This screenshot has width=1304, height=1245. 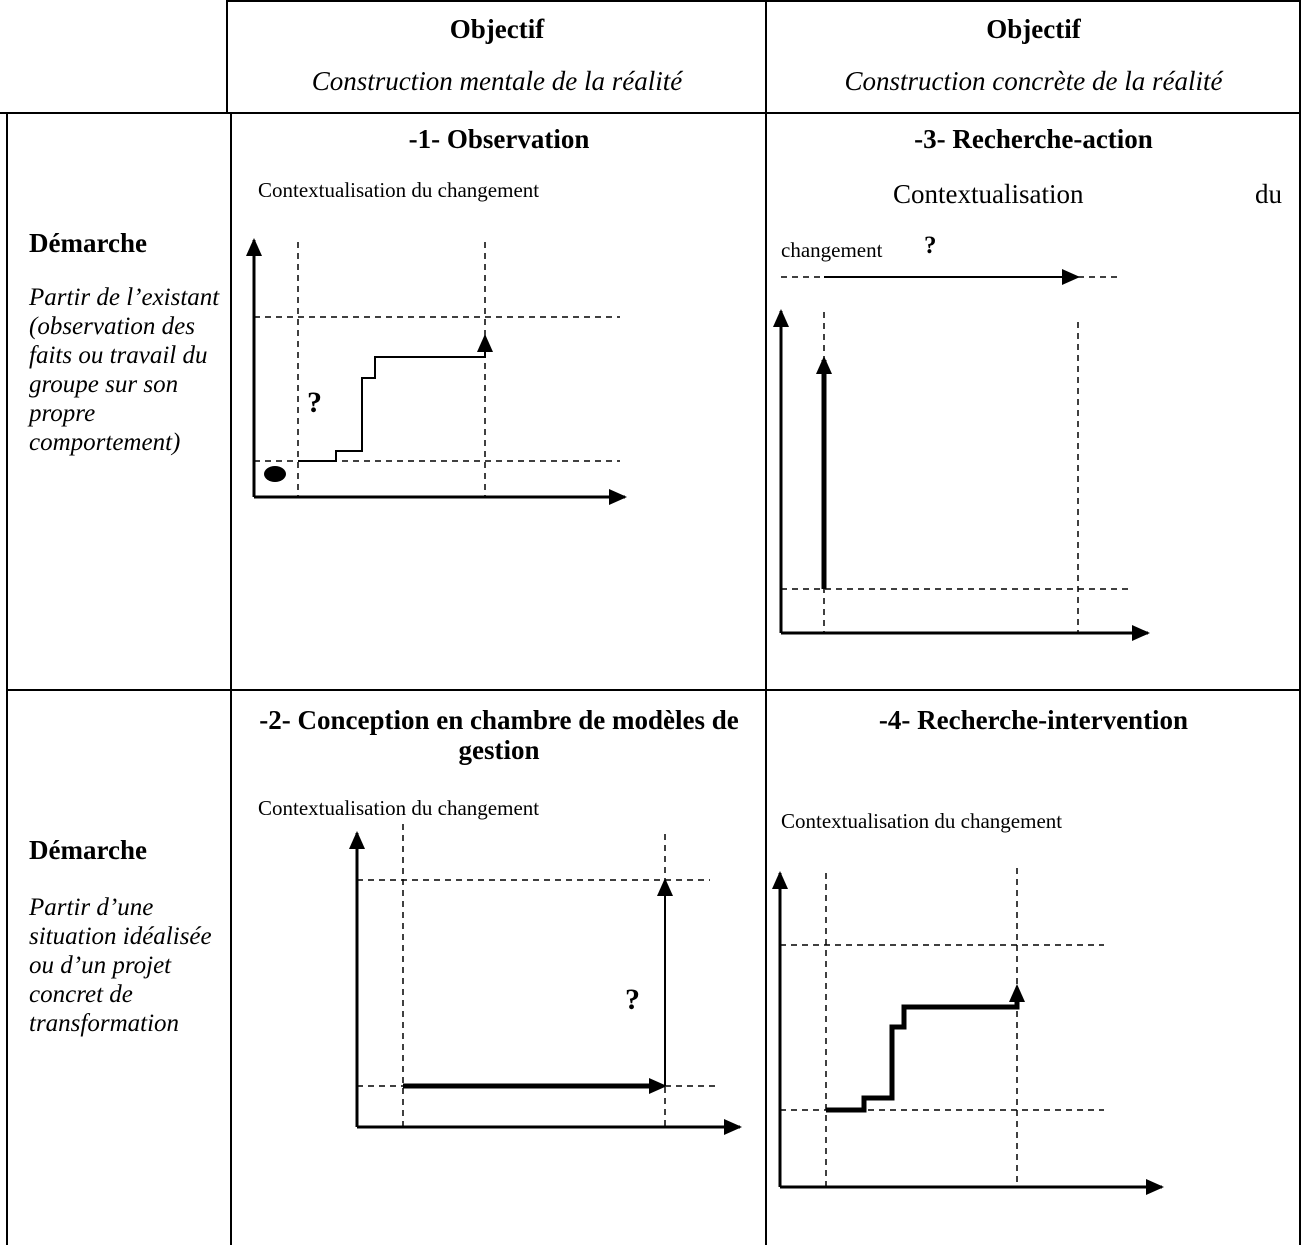 What do you see at coordinates (1033, 139) in the screenshot?
I see `q3-title: -3- Recherche-action` at bounding box center [1033, 139].